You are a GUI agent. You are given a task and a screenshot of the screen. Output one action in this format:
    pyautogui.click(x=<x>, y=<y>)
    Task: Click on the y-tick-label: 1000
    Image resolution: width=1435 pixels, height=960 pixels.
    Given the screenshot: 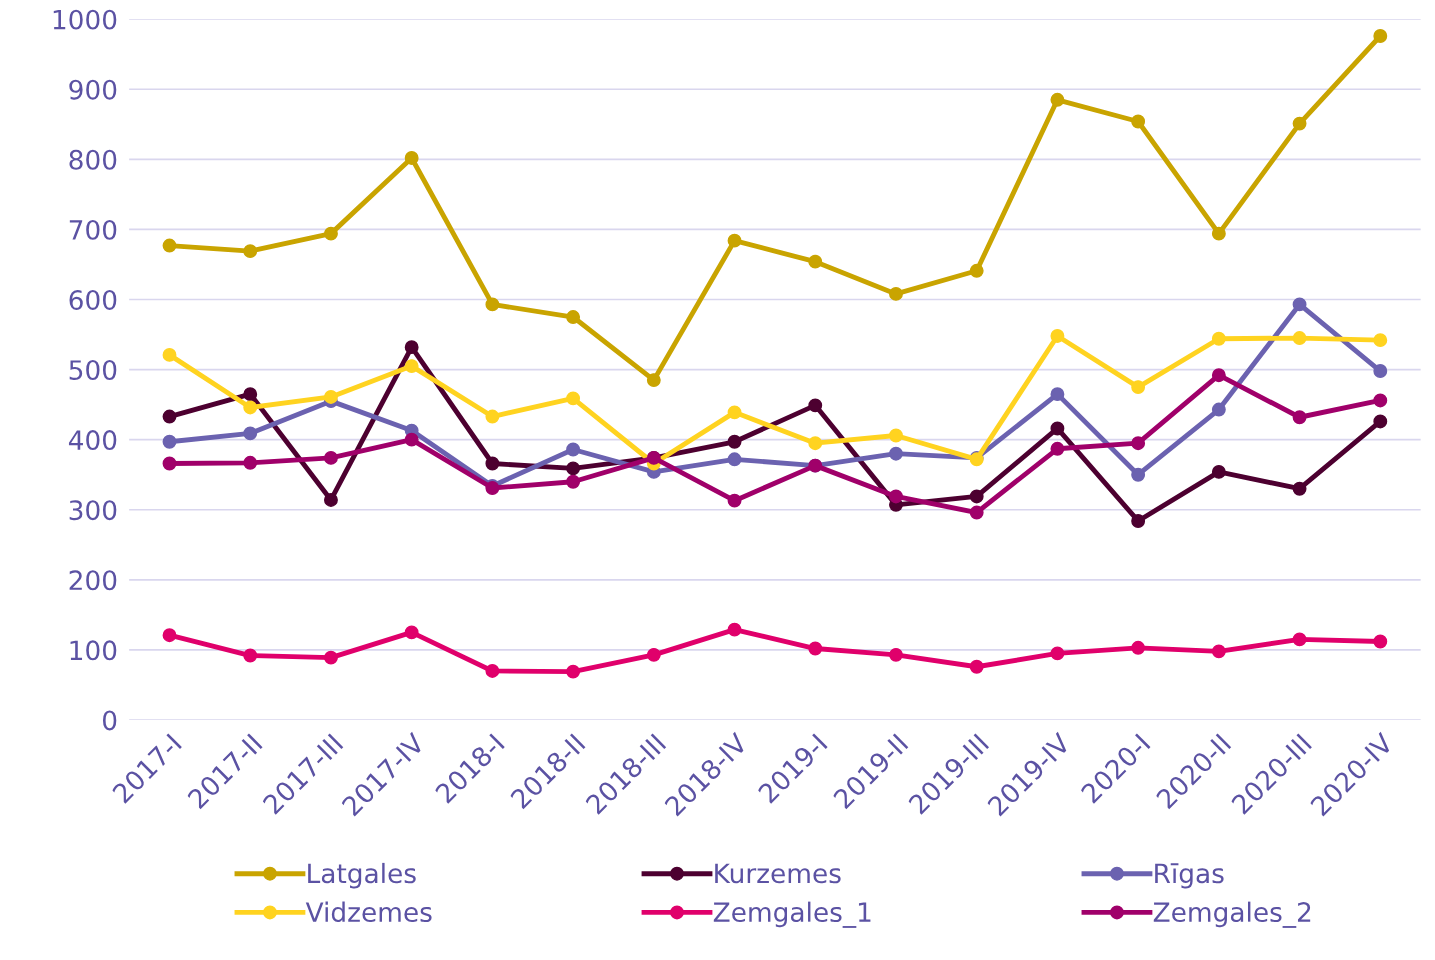 What is the action you would take?
    pyautogui.click(x=85, y=19)
    